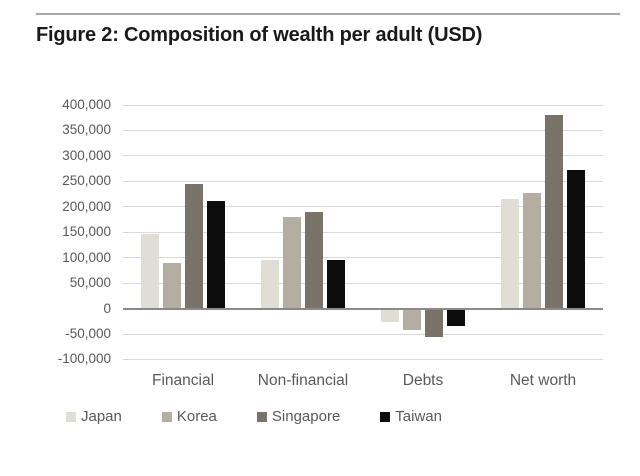 The image size is (640, 476). I want to click on bar-taiwan-non-financial, so click(336, 284).